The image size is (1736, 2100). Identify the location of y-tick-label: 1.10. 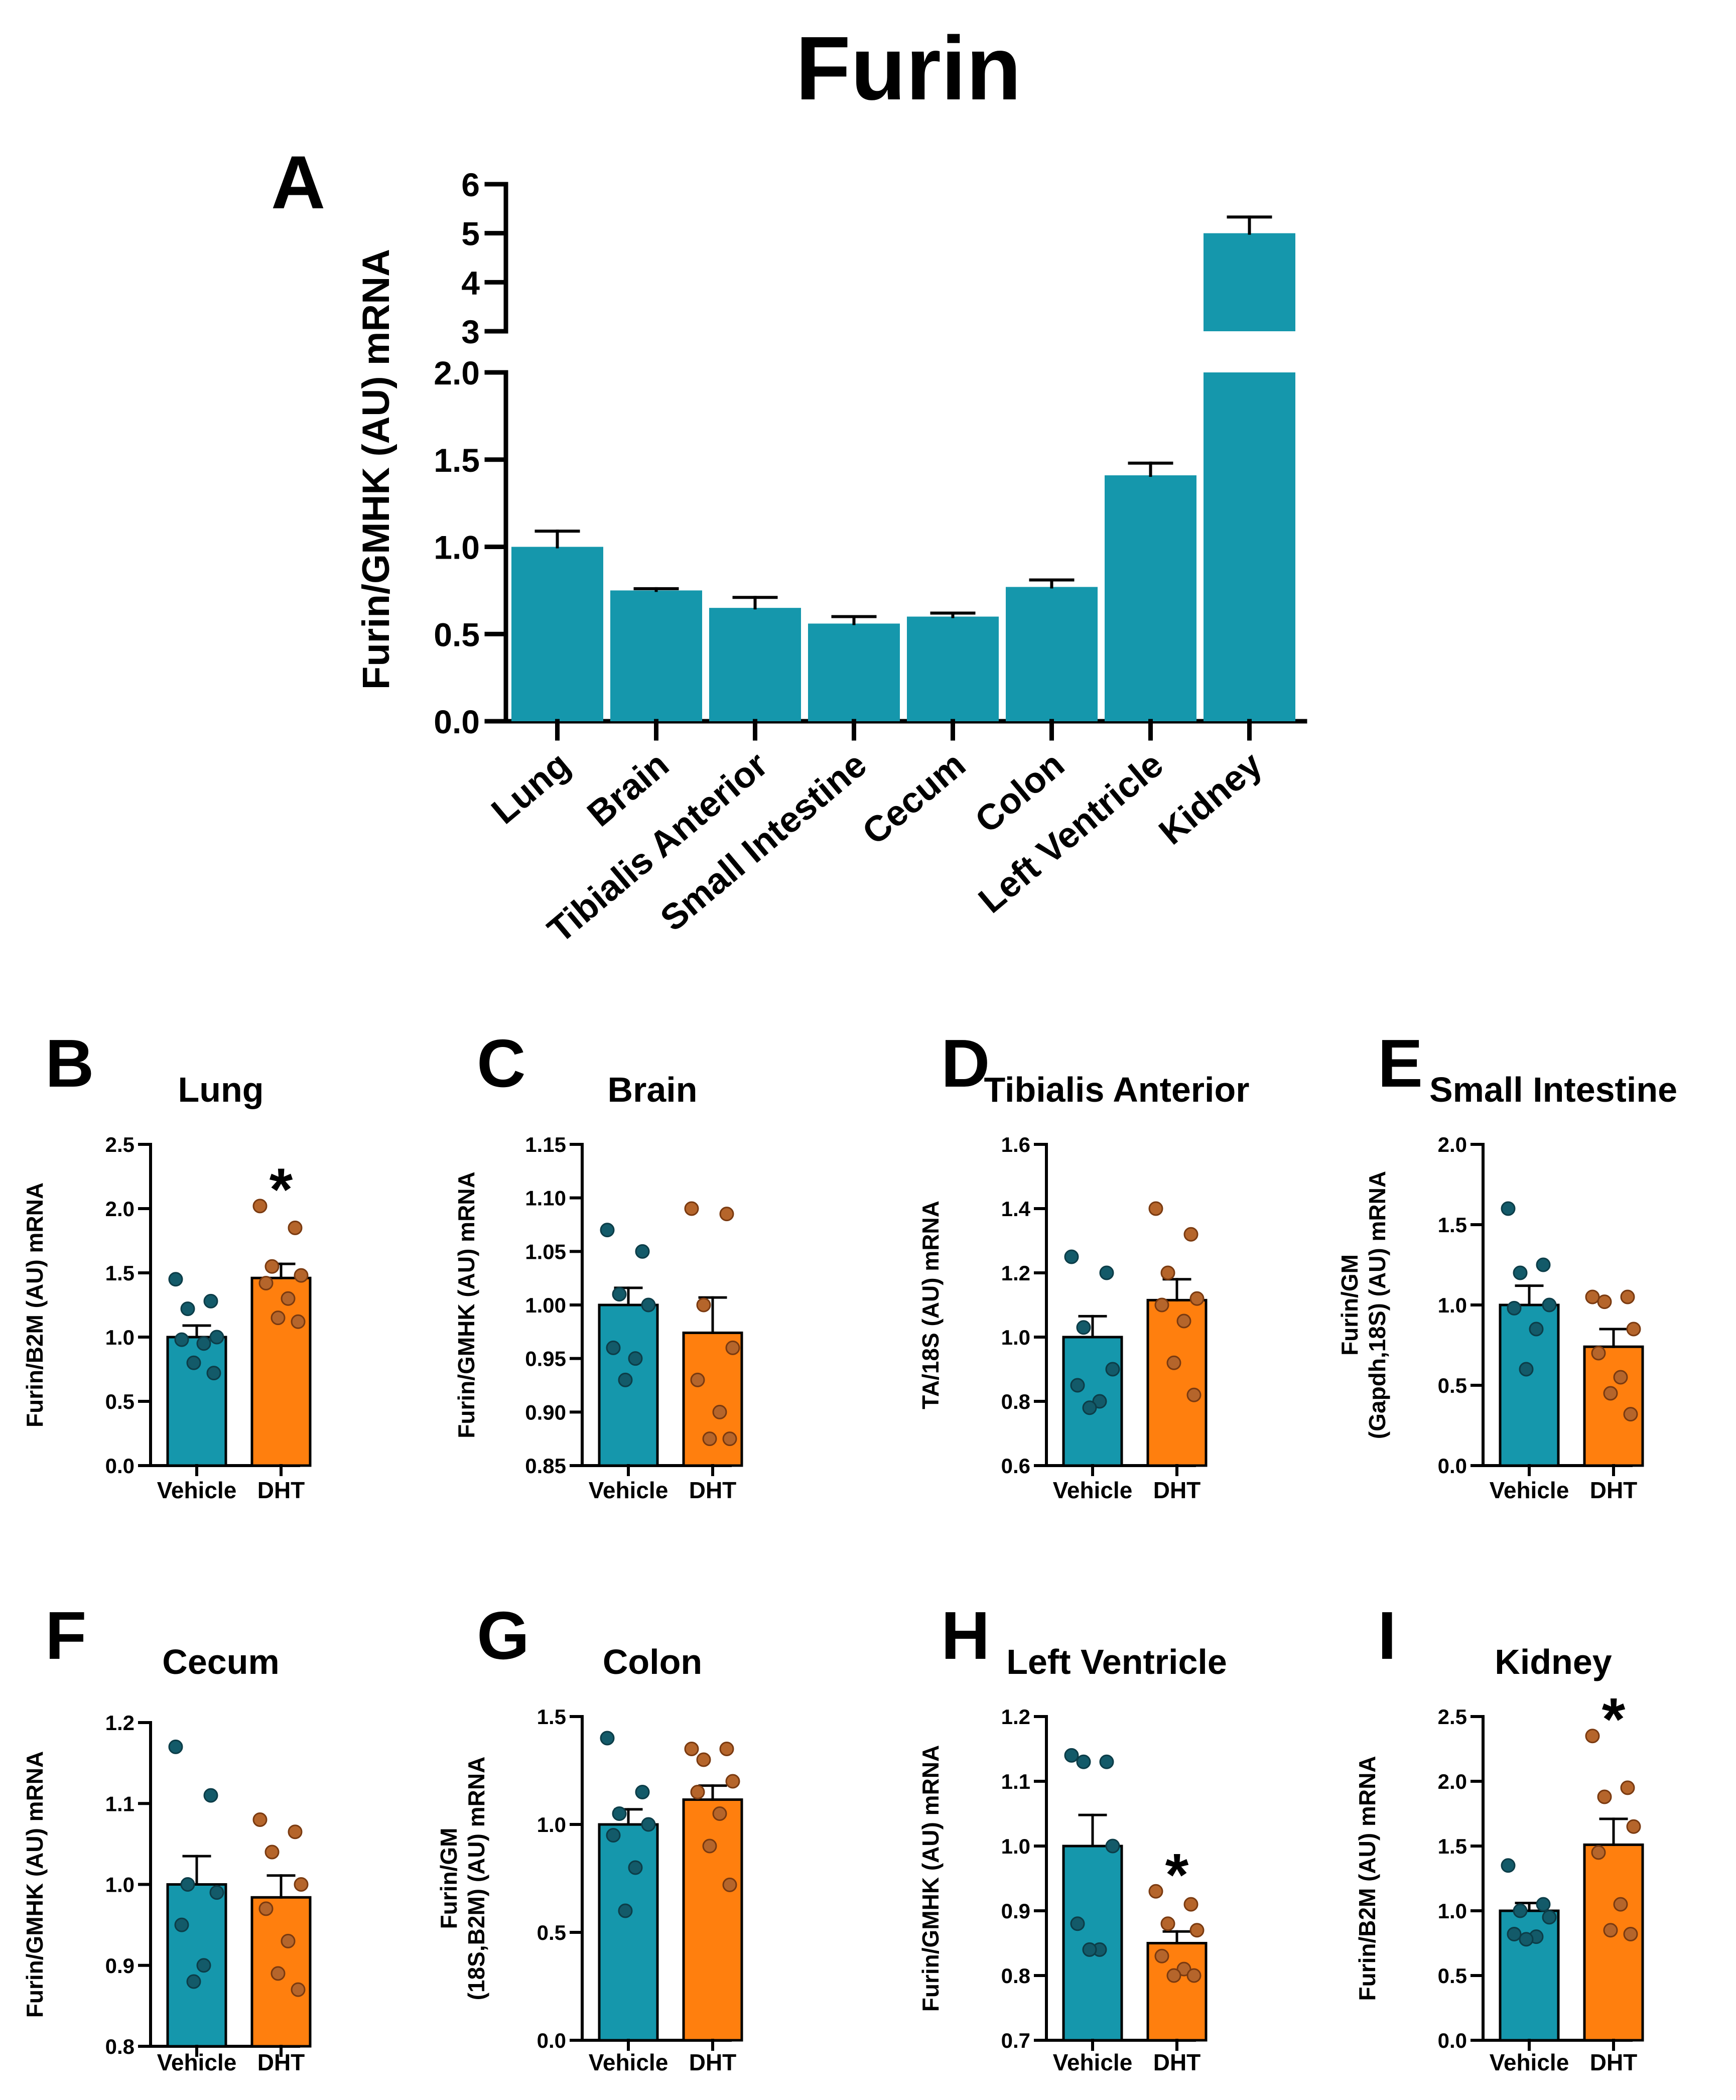
(545, 1198).